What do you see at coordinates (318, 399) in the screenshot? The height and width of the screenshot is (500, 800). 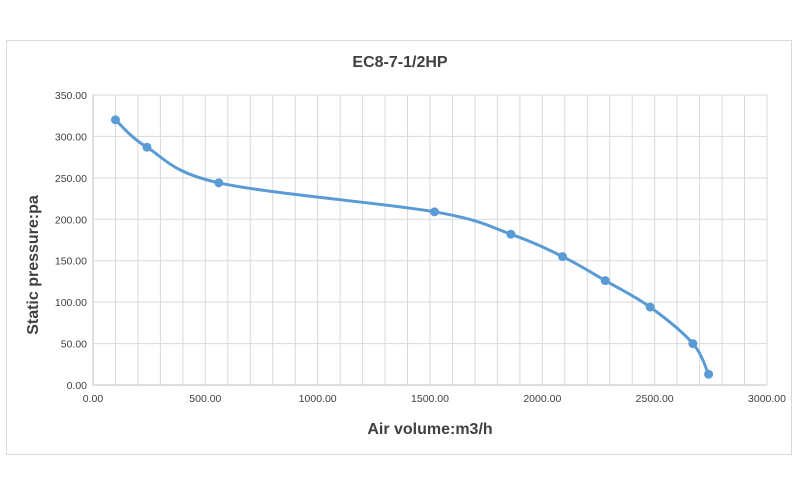 I see `x-tick-label: 1000.00` at bounding box center [318, 399].